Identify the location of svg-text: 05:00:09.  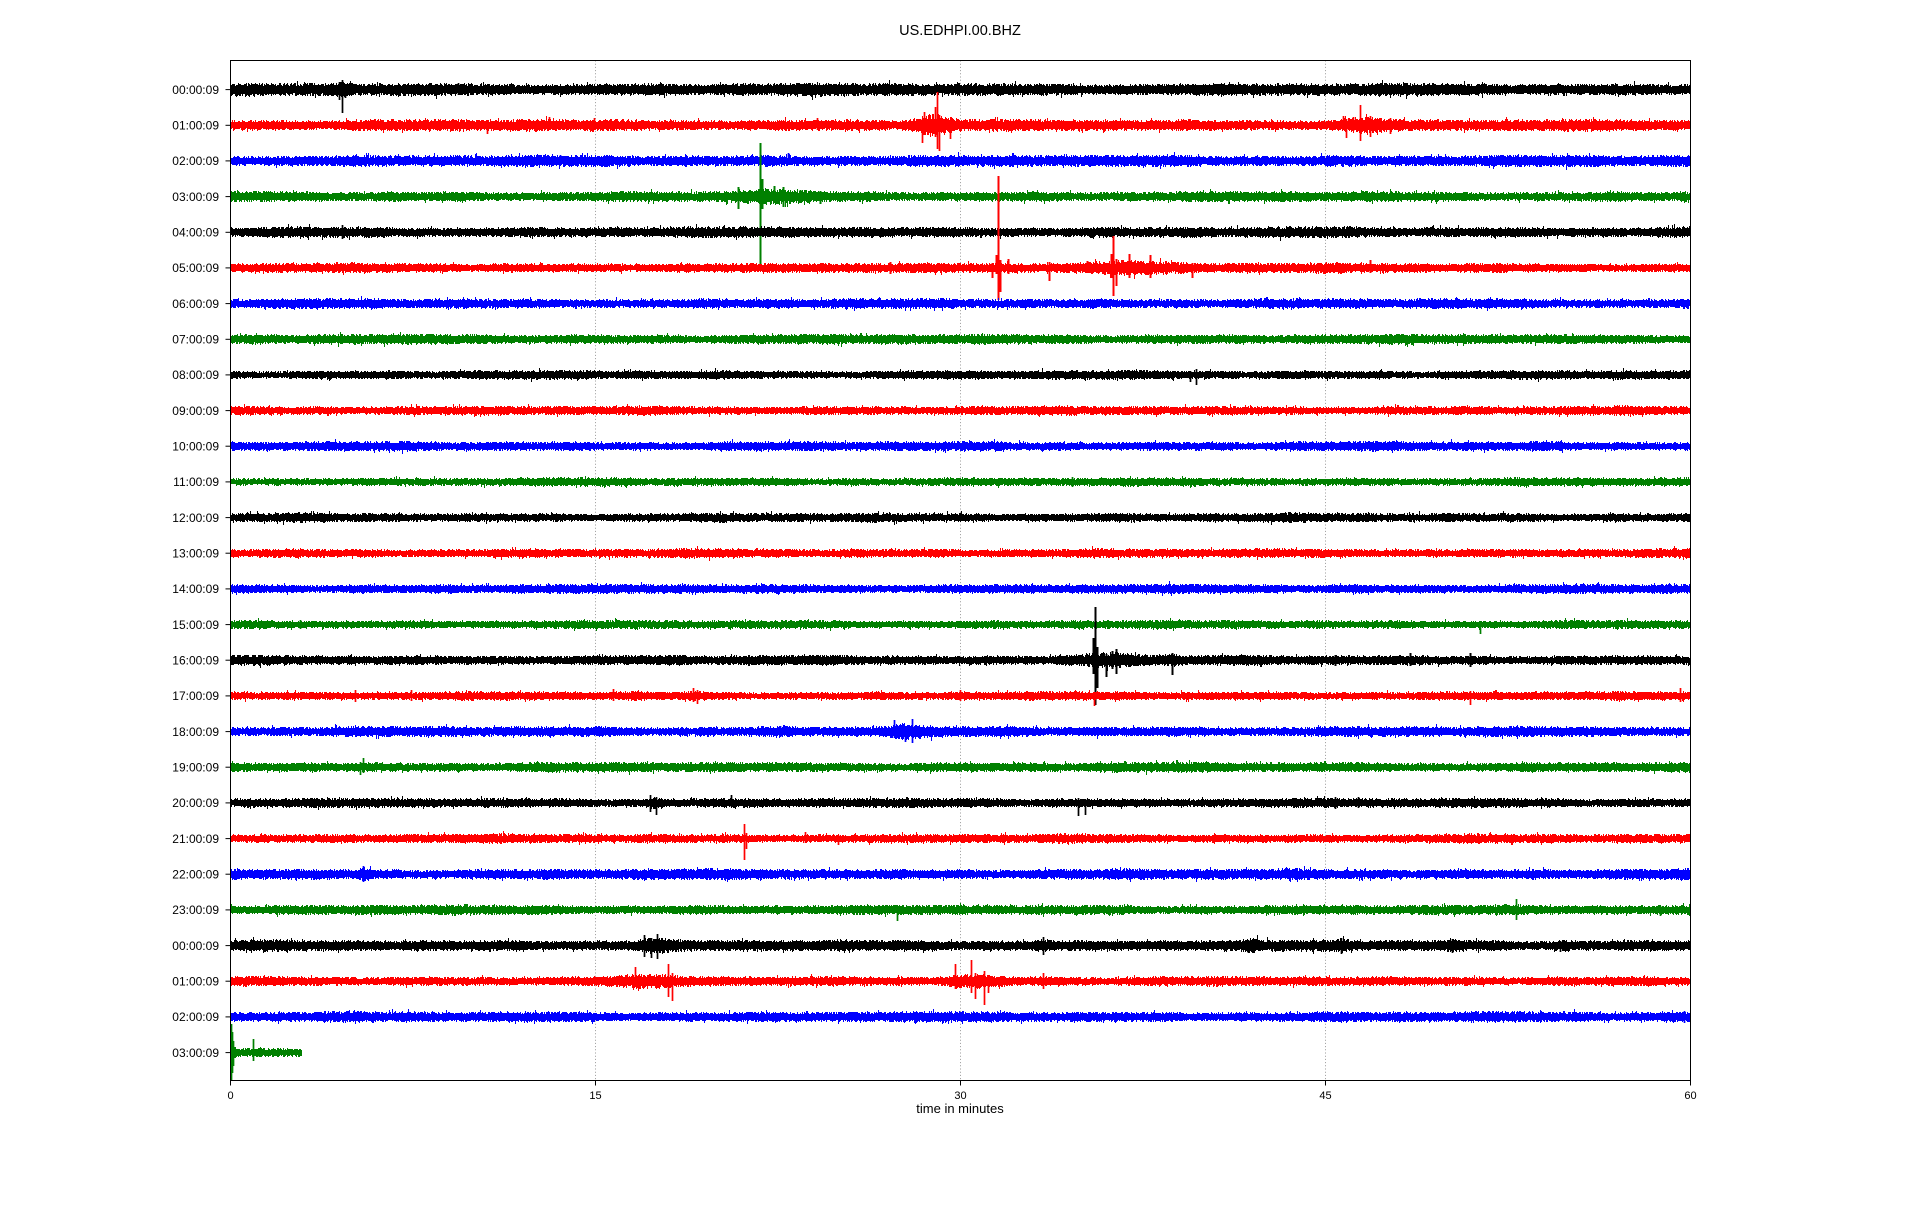
(195, 268).